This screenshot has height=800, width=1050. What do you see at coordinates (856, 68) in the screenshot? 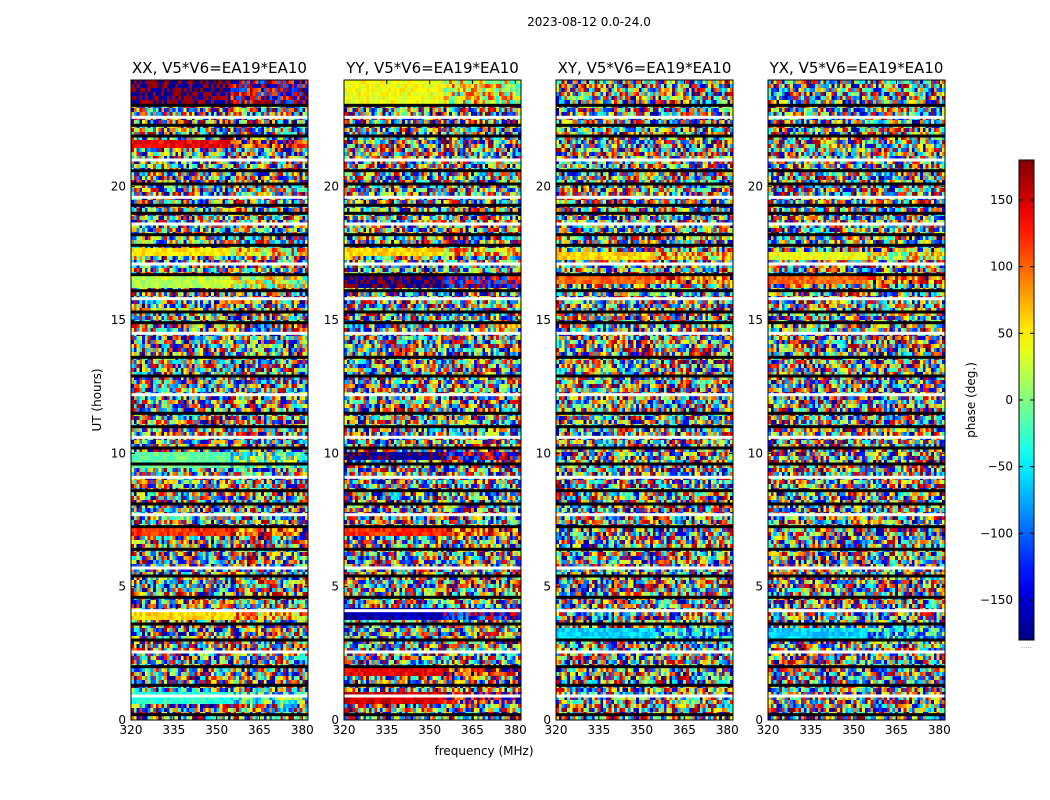
I see `panel-title: YX, V5*V6=EA19*EA10` at bounding box center [856, 68].